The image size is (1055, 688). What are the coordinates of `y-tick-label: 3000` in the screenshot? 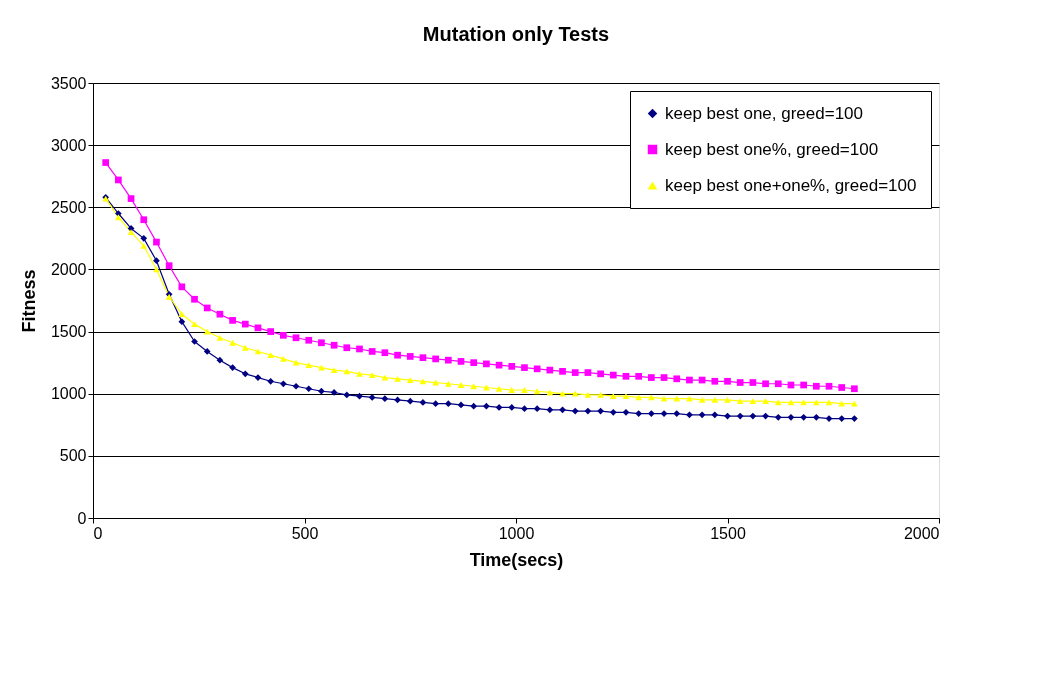 It's located at (68, 145).